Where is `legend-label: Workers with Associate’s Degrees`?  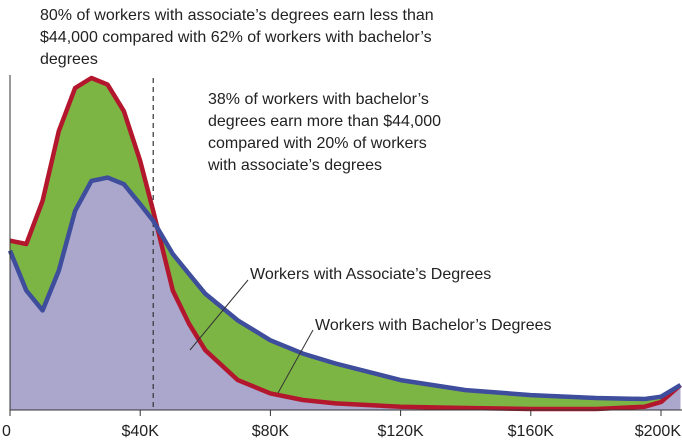 legend-label: Workers with Associate’s Degrees is located at coordinates (370, 274).